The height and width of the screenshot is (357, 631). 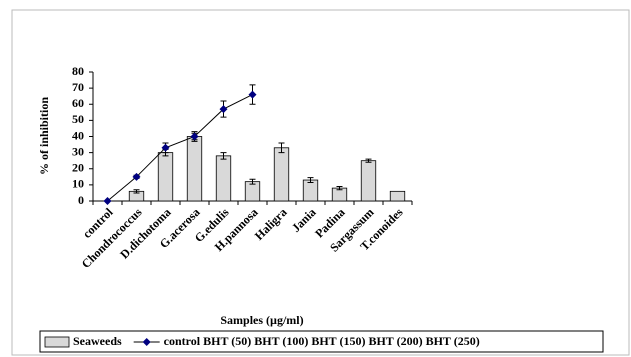 What do you see at coordinates (97, 341) in the screenshot?
I see `legend-label: Seaweeds` at bounding box center [97, 341].